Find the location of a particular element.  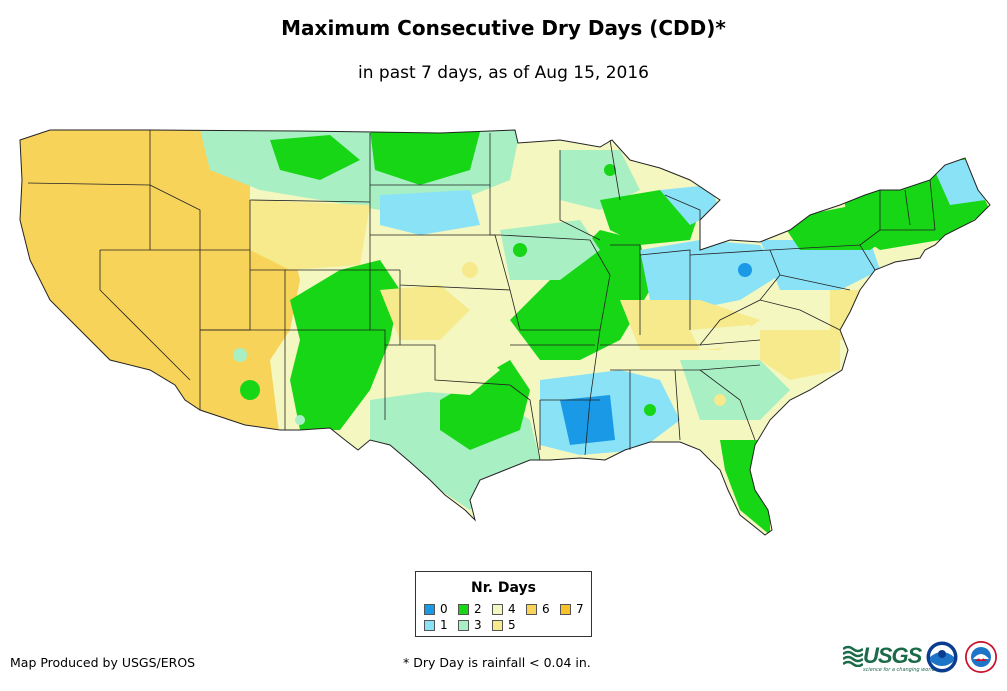

legend-title: Nr. Days is located at coordinates (503, 588).